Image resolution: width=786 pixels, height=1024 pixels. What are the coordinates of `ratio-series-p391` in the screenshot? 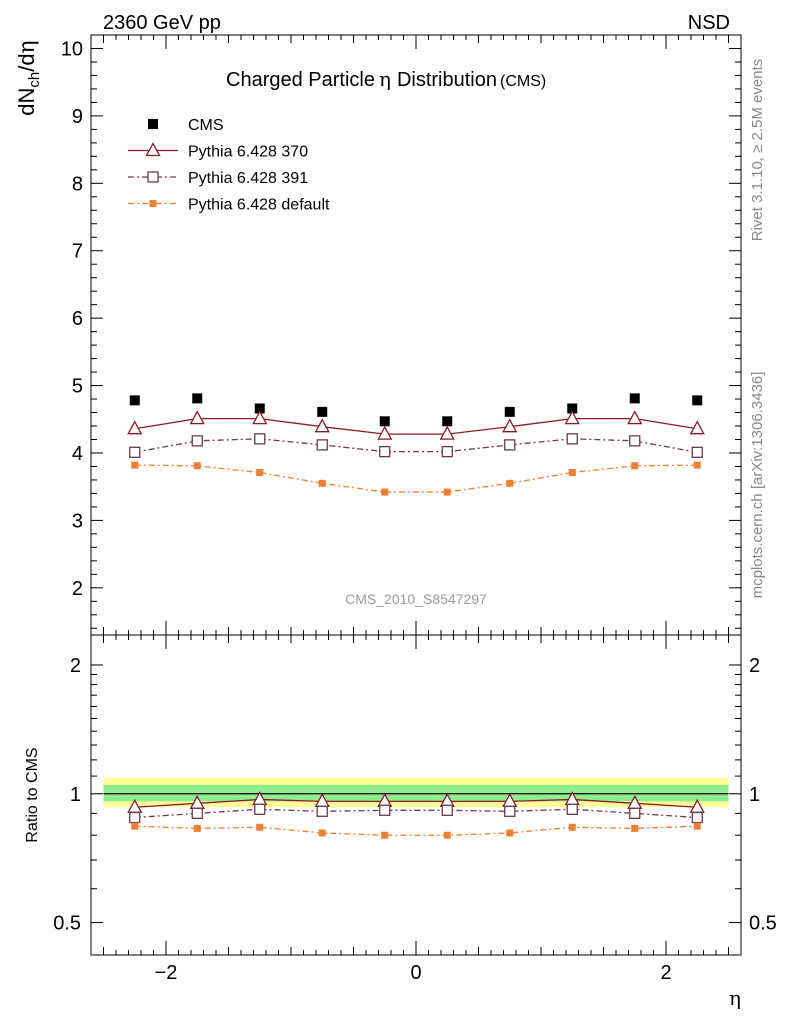 It's located at (416, 813).